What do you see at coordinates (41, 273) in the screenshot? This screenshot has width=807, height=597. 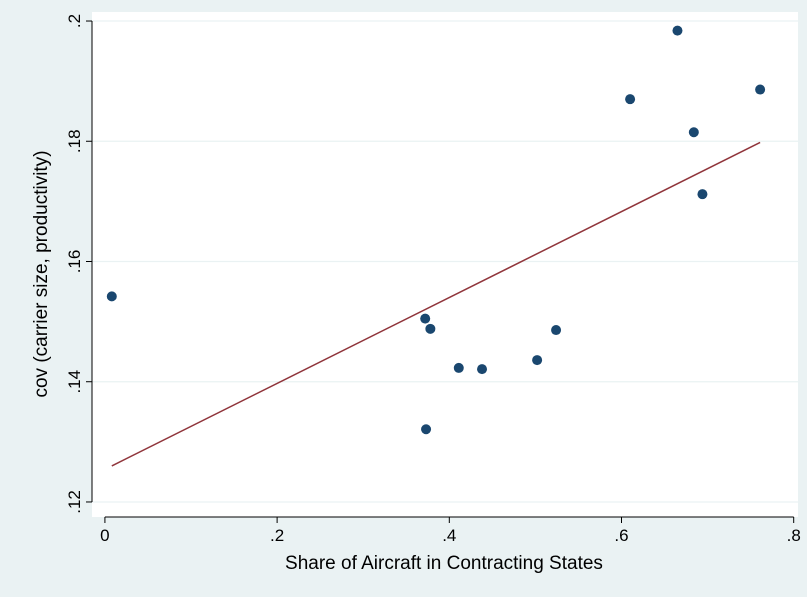 I see `y-axis-label: cov (carrier size, productivity)` at bounding box center [41, 273].